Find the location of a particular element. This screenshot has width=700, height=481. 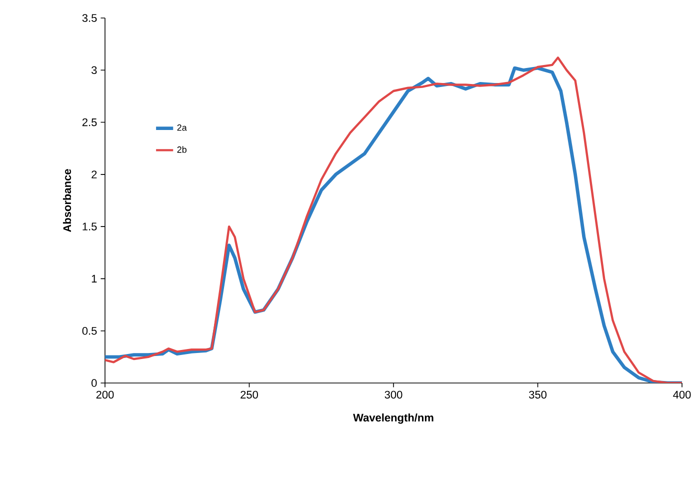

x-tick-label: 400 is located at coordinates (682, 394).